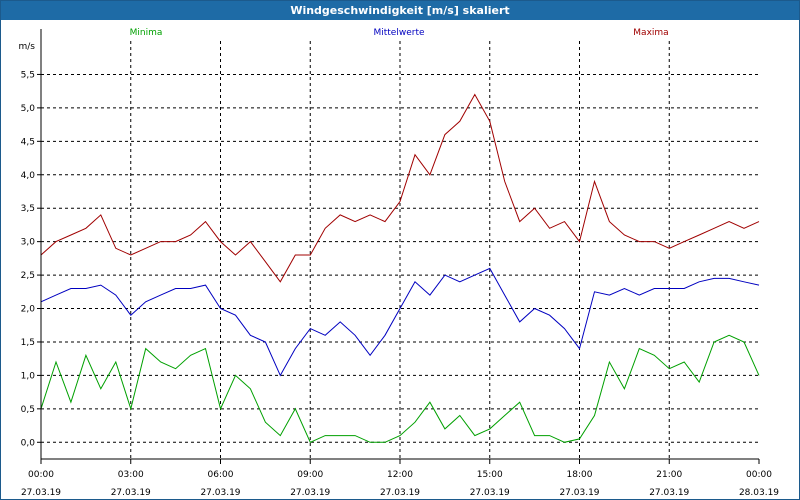 This screenshot has width=800, height=500. Describe the element at coordinates (580, 475) in the screenshot. I see `x-tick-time: 18:00` at that location.